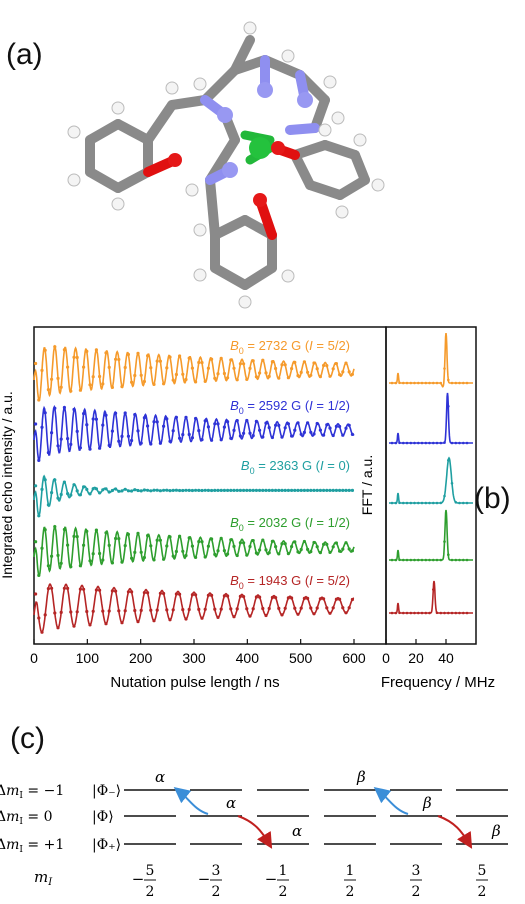  Describe the element at coordinates (328, 804) in the screenshot. I see `transition-labels: α α α β β β` at that location.